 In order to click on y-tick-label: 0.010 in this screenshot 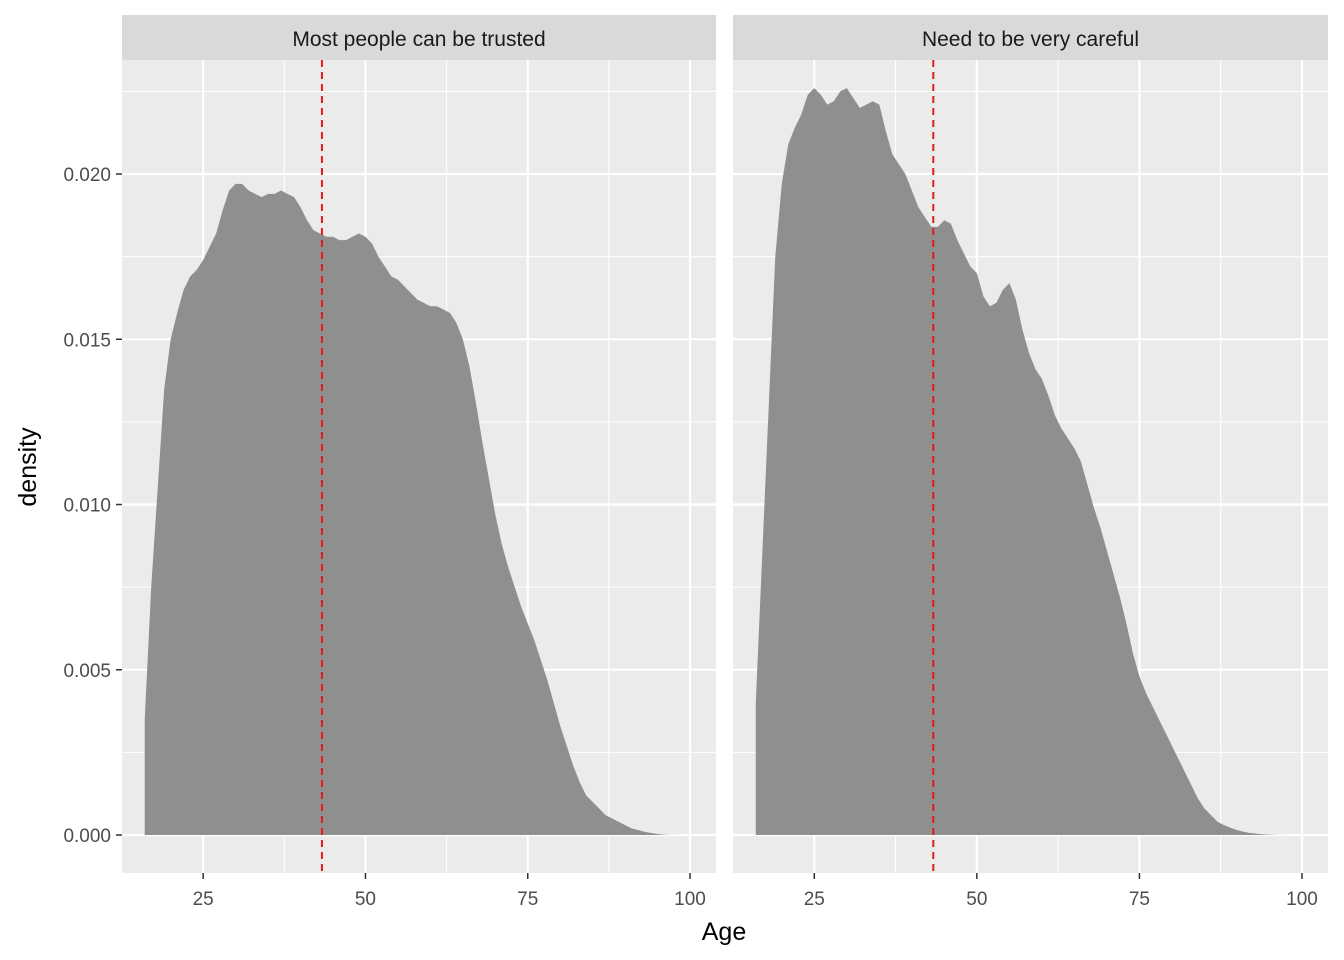, I will do `click(87, 506)`.